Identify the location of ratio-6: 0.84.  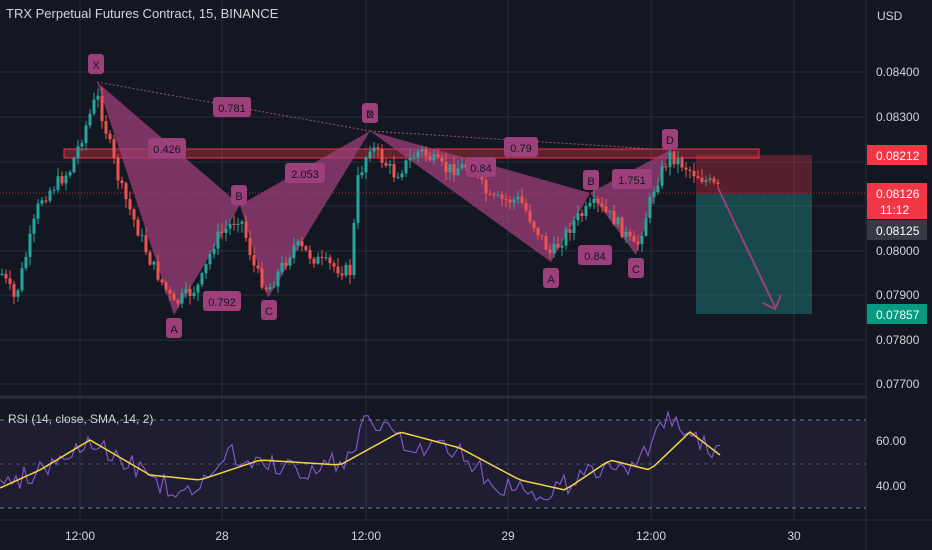
(480, 169).